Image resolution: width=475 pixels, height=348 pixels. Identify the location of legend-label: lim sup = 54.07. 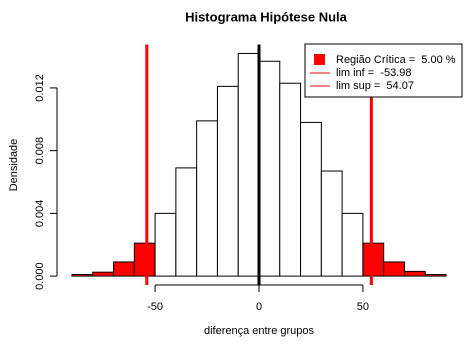
(375, 86).